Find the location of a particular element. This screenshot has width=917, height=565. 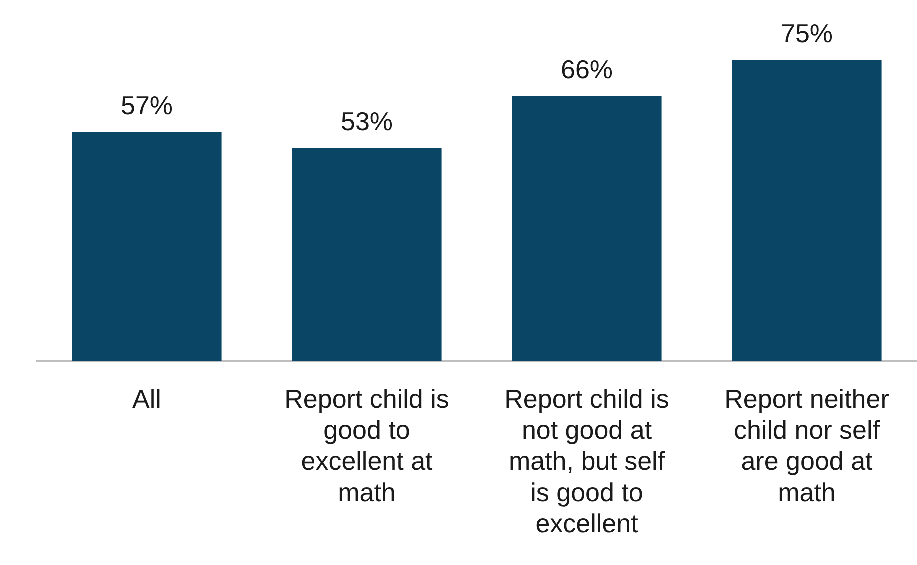

data-label: 53% is located at coordinates (367, 121).